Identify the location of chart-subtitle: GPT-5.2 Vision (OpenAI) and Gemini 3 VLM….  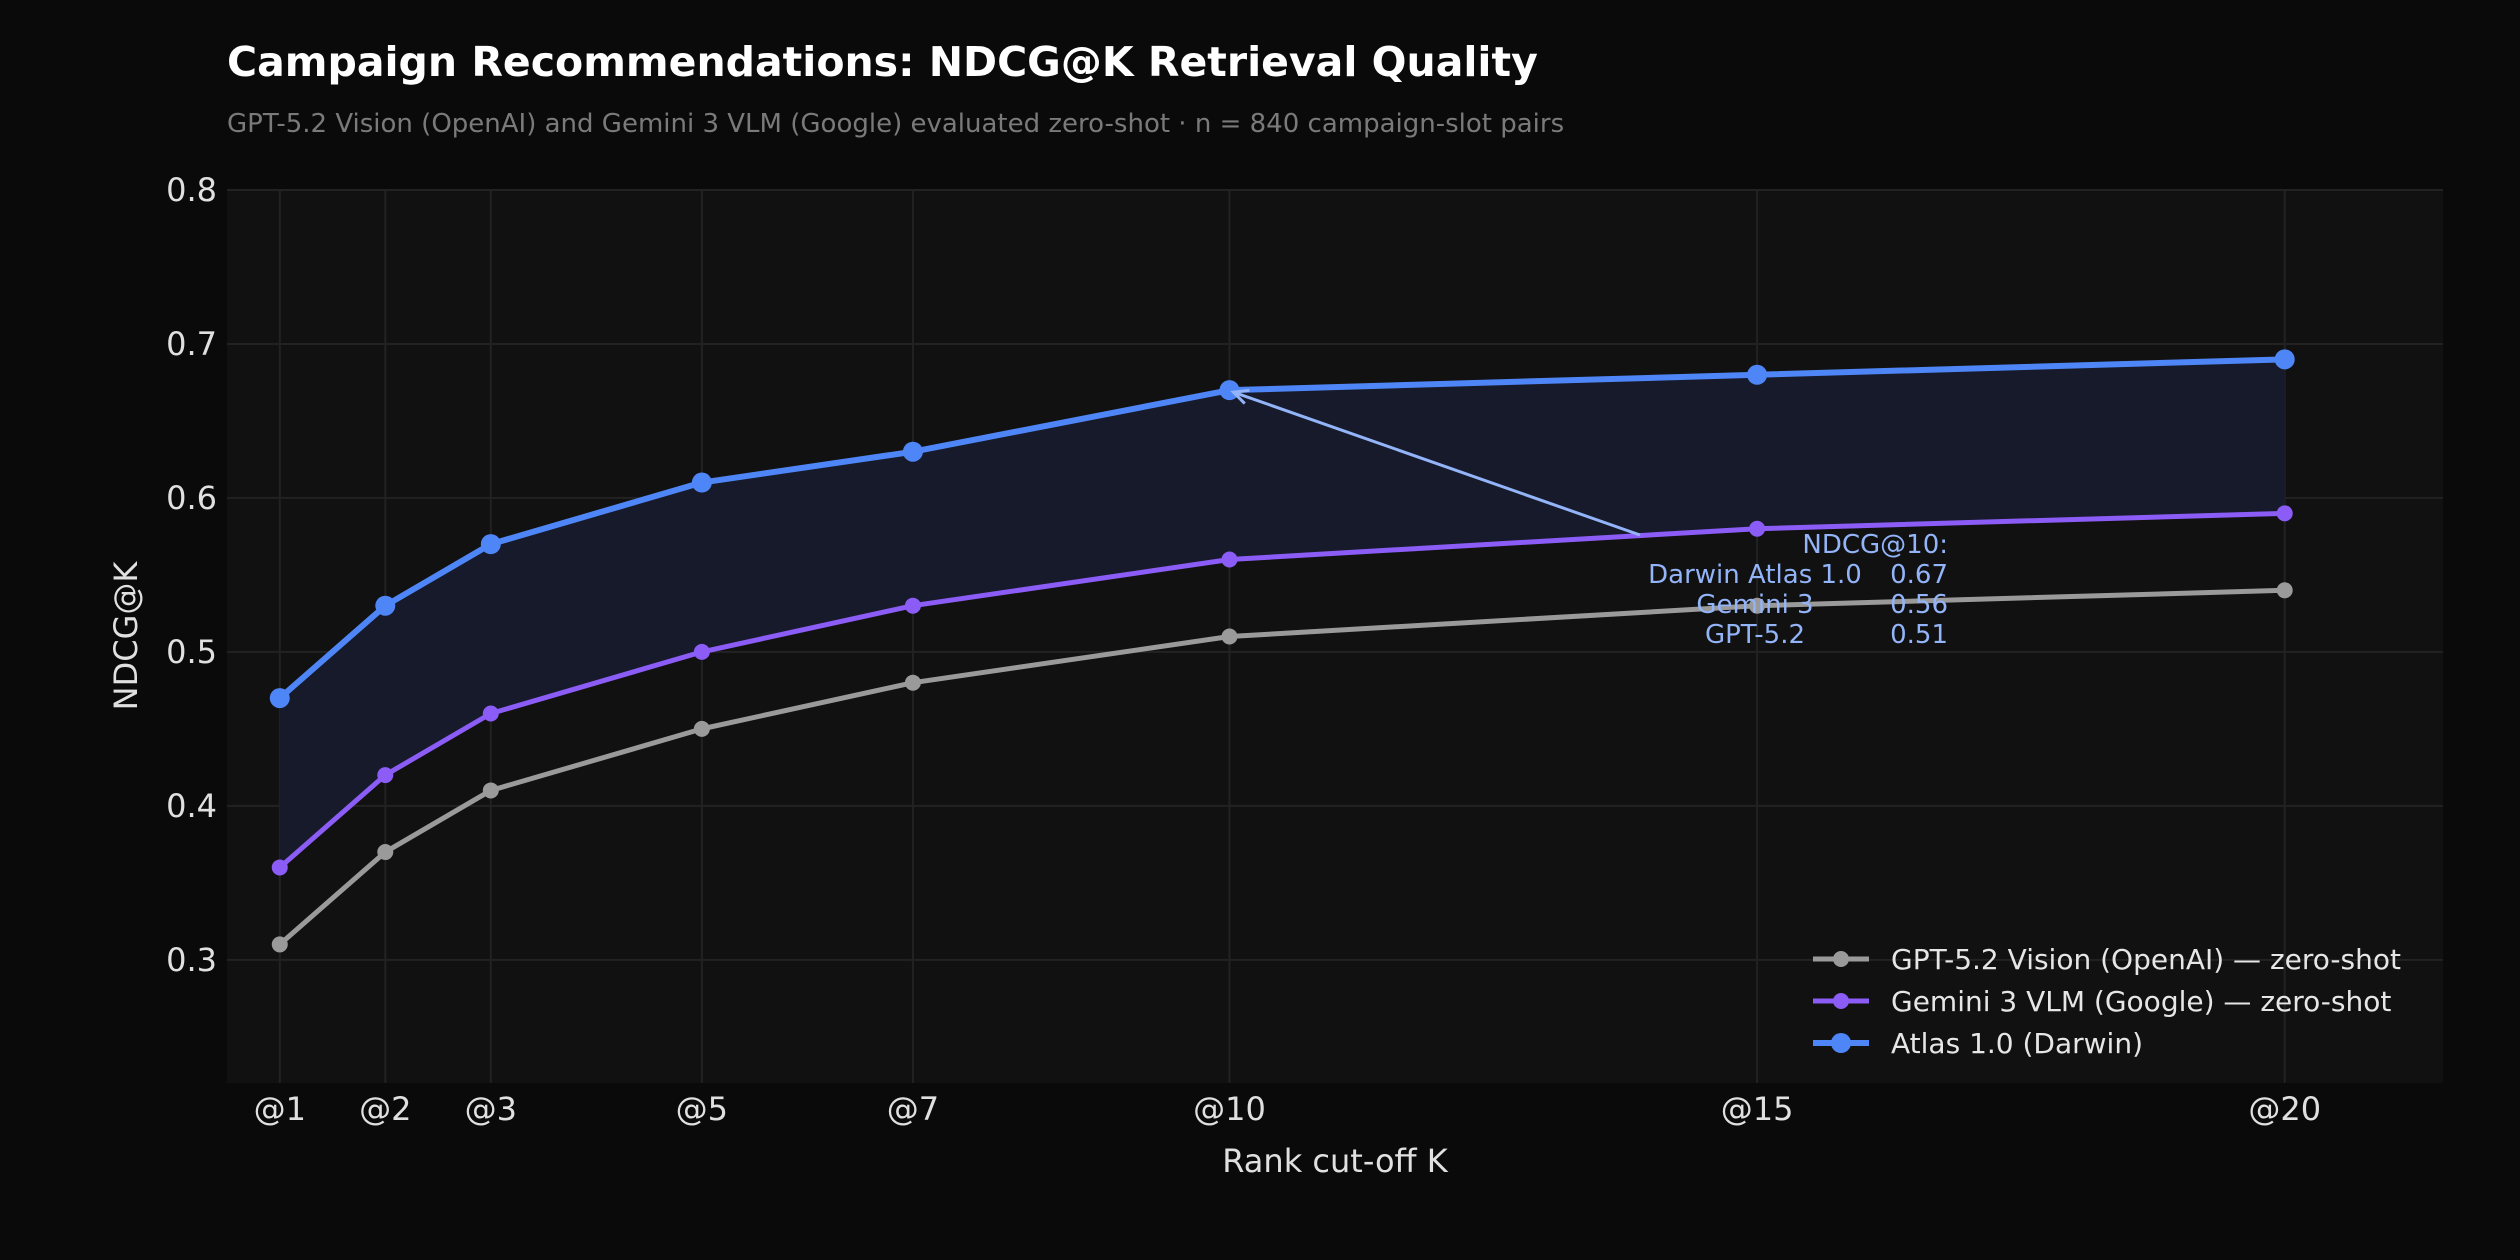
(895, 124).